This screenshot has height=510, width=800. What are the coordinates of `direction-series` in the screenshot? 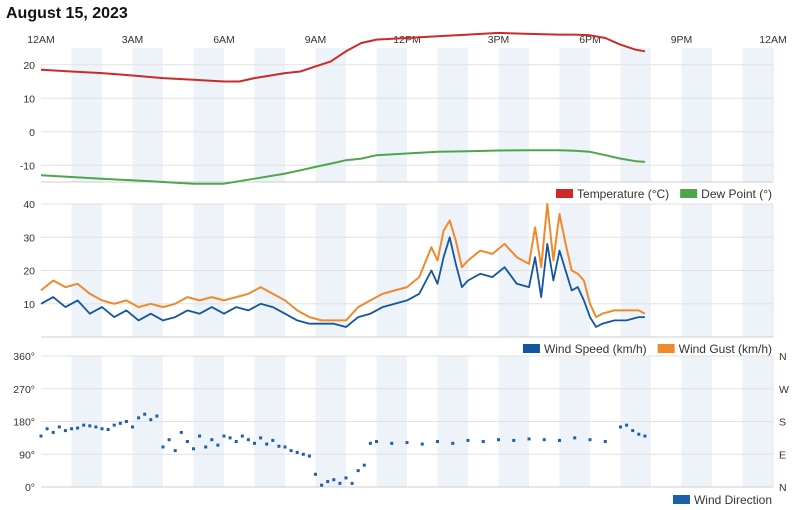 It's located at (343, 449).